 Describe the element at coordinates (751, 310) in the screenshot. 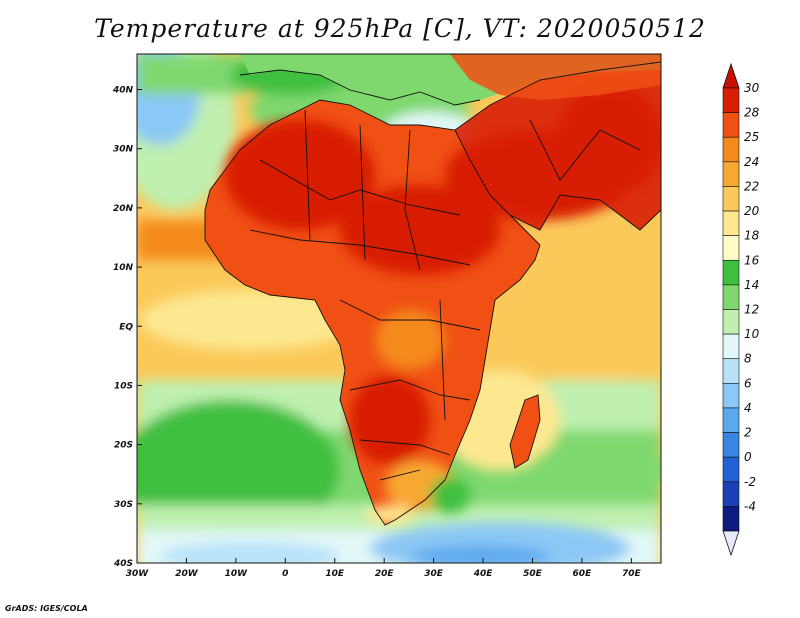

I see `colorbar-label: 12` at that location.